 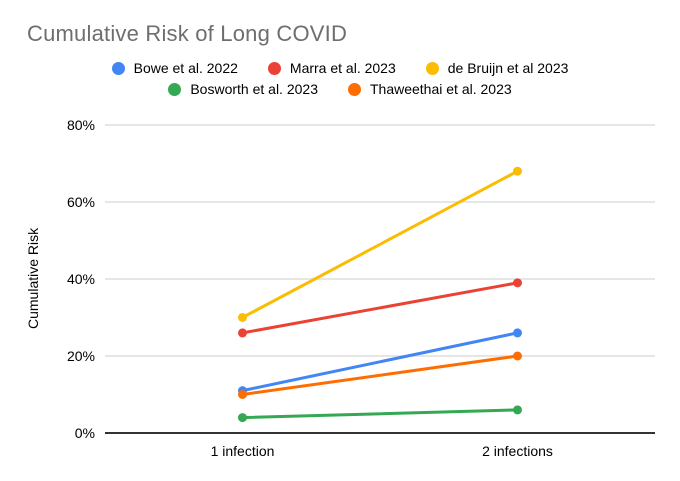 I want to click on y-tick-label: 60%, so click(x=81, y=202).